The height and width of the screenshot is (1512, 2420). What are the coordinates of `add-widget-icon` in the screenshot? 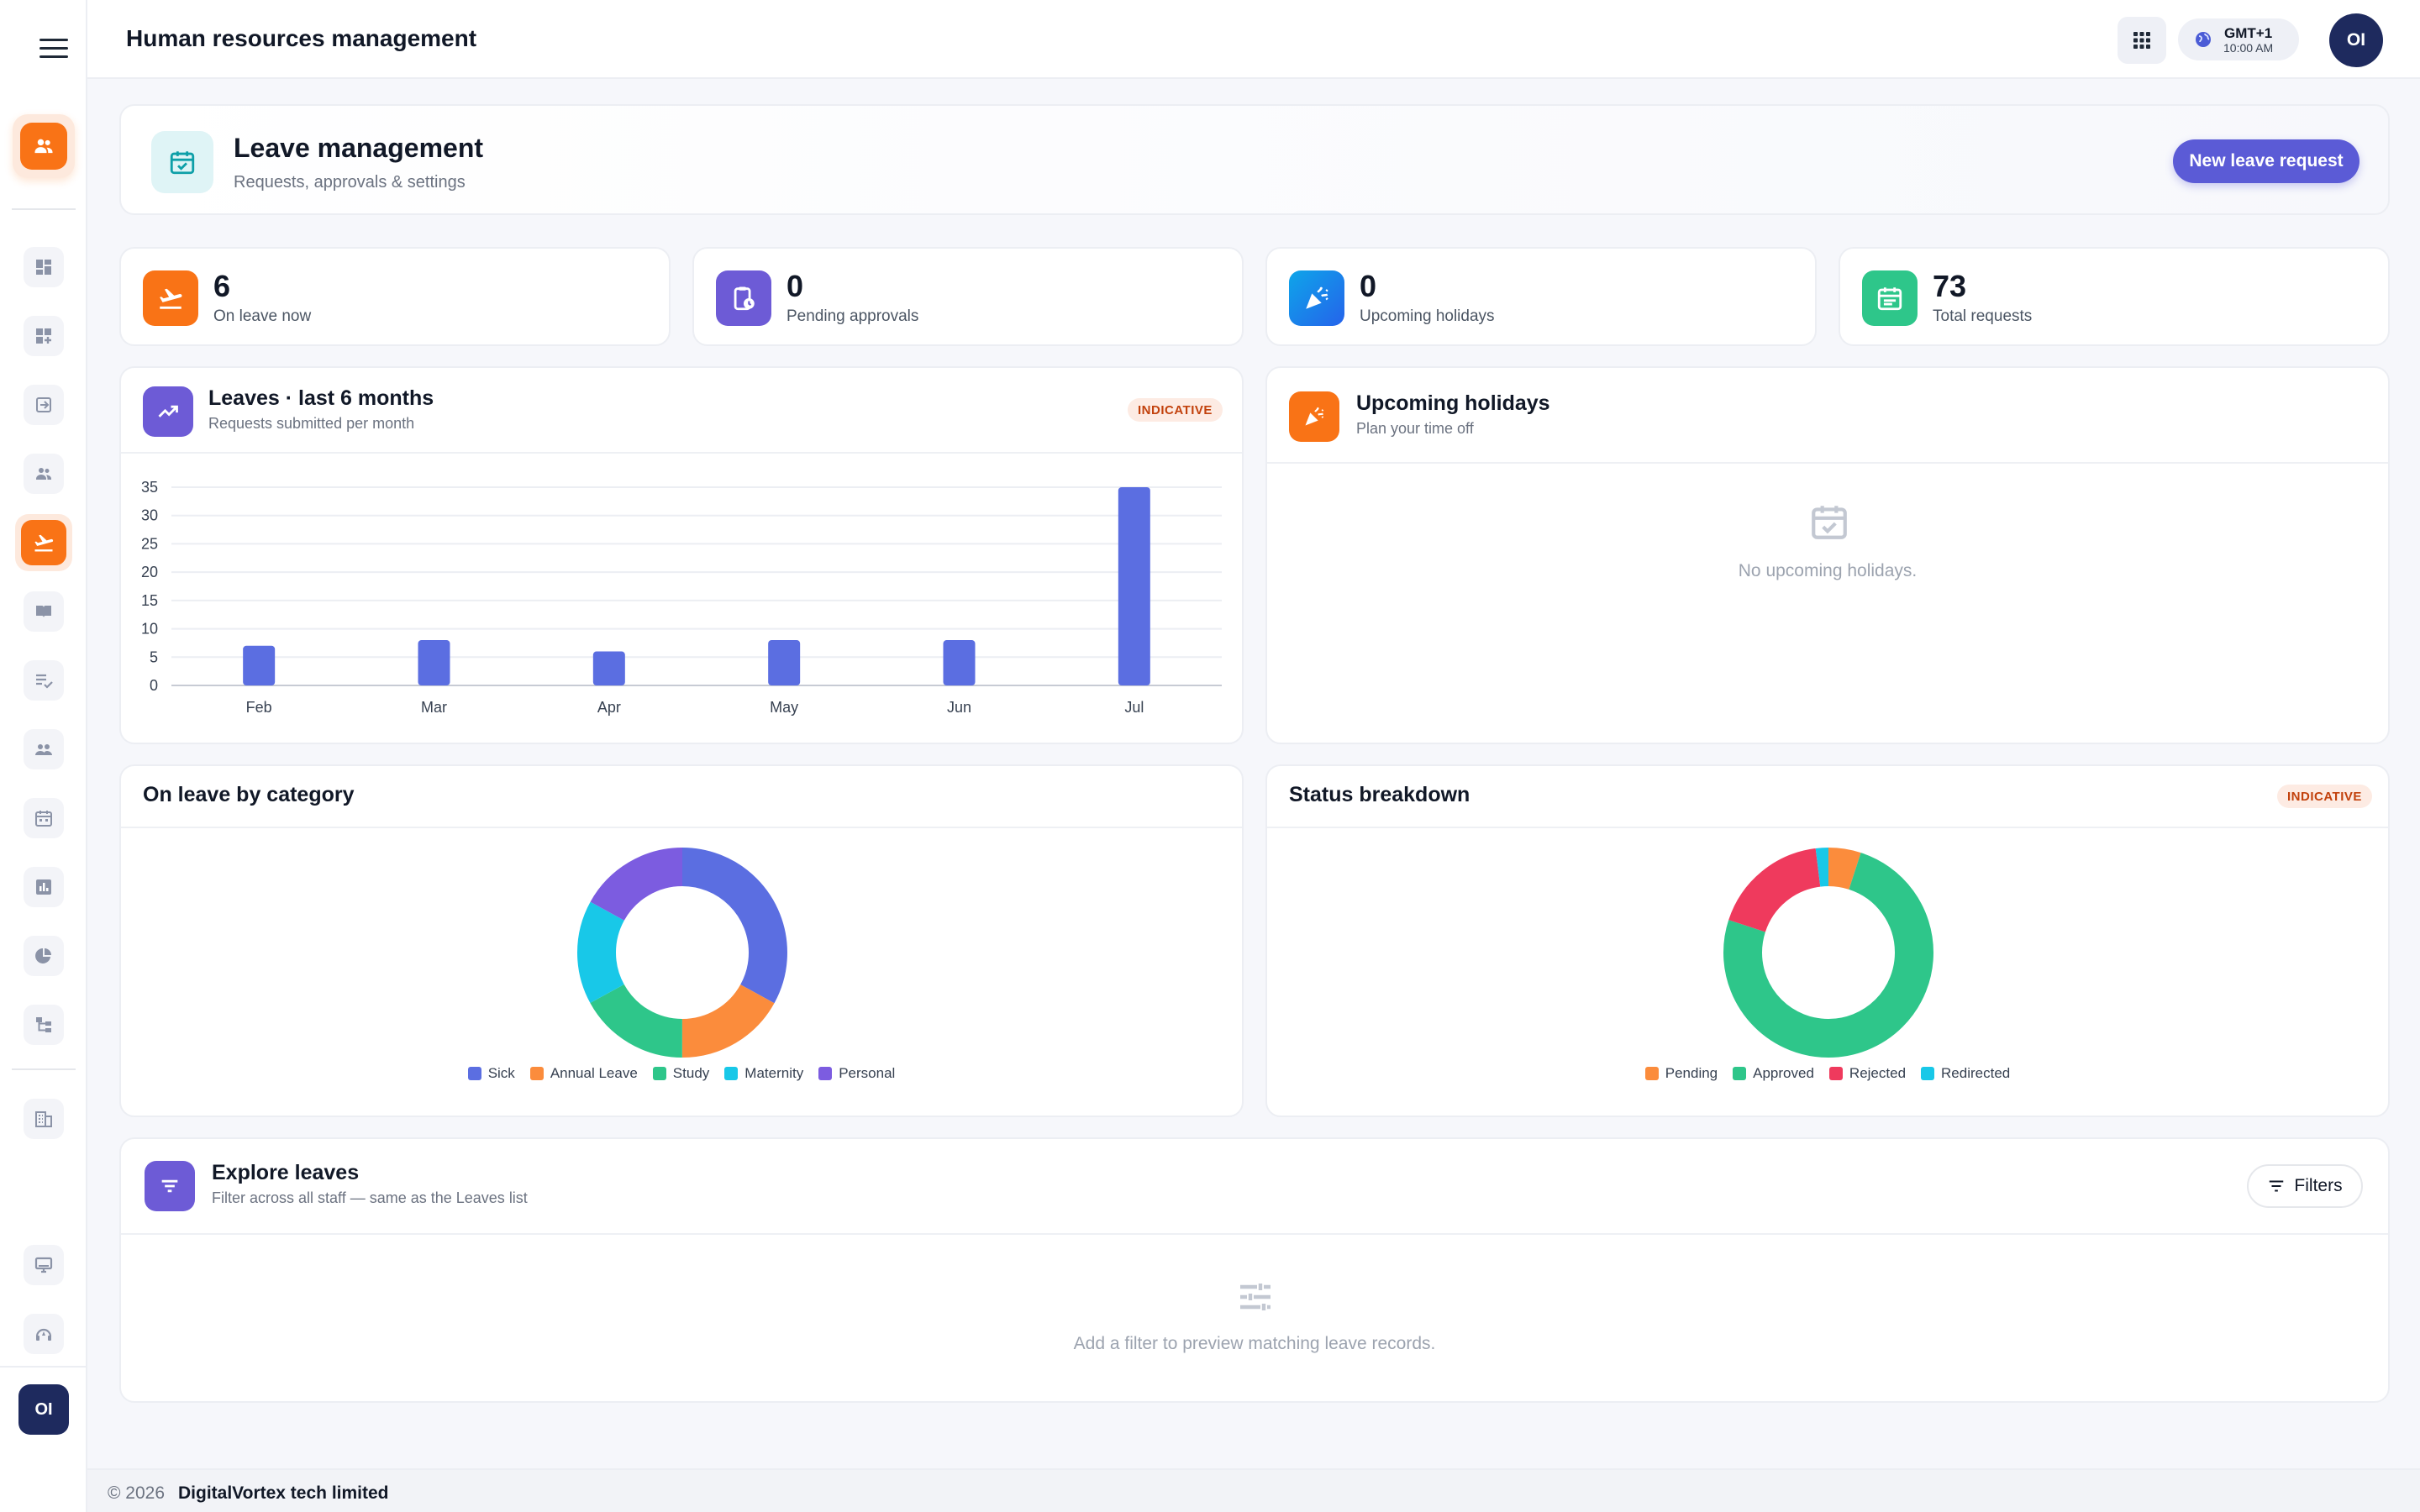 It's located at (43, 336).